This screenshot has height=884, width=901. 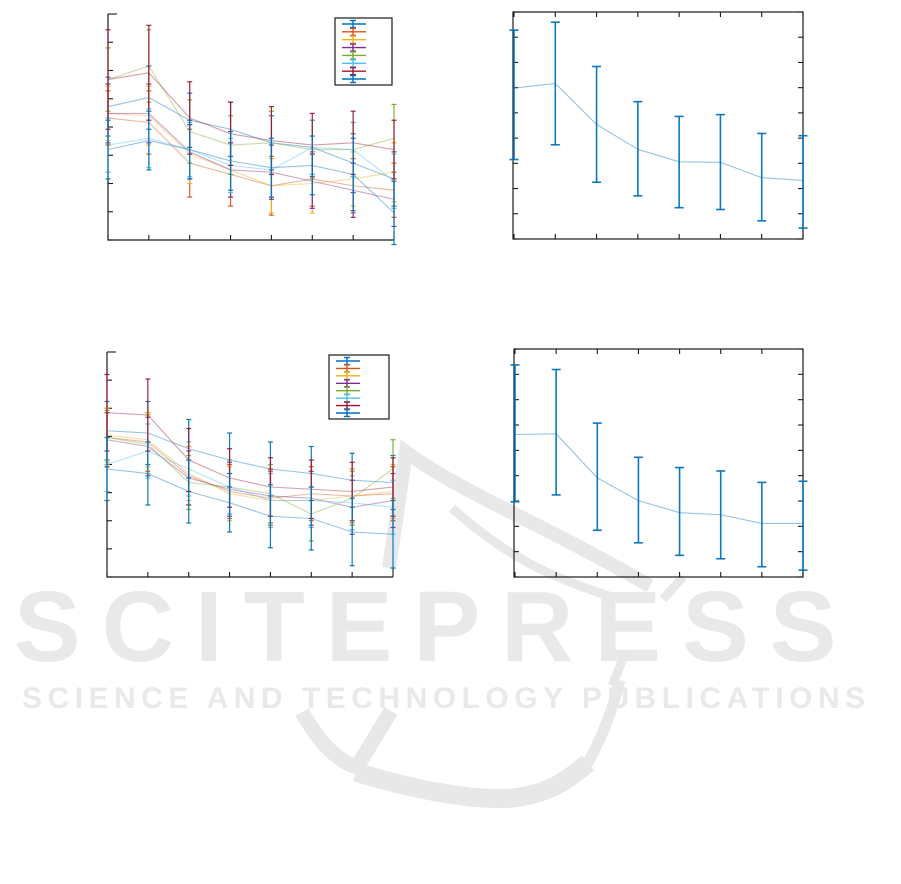 I want to click on chart-top-right-mean, so click(x=658, y=125).